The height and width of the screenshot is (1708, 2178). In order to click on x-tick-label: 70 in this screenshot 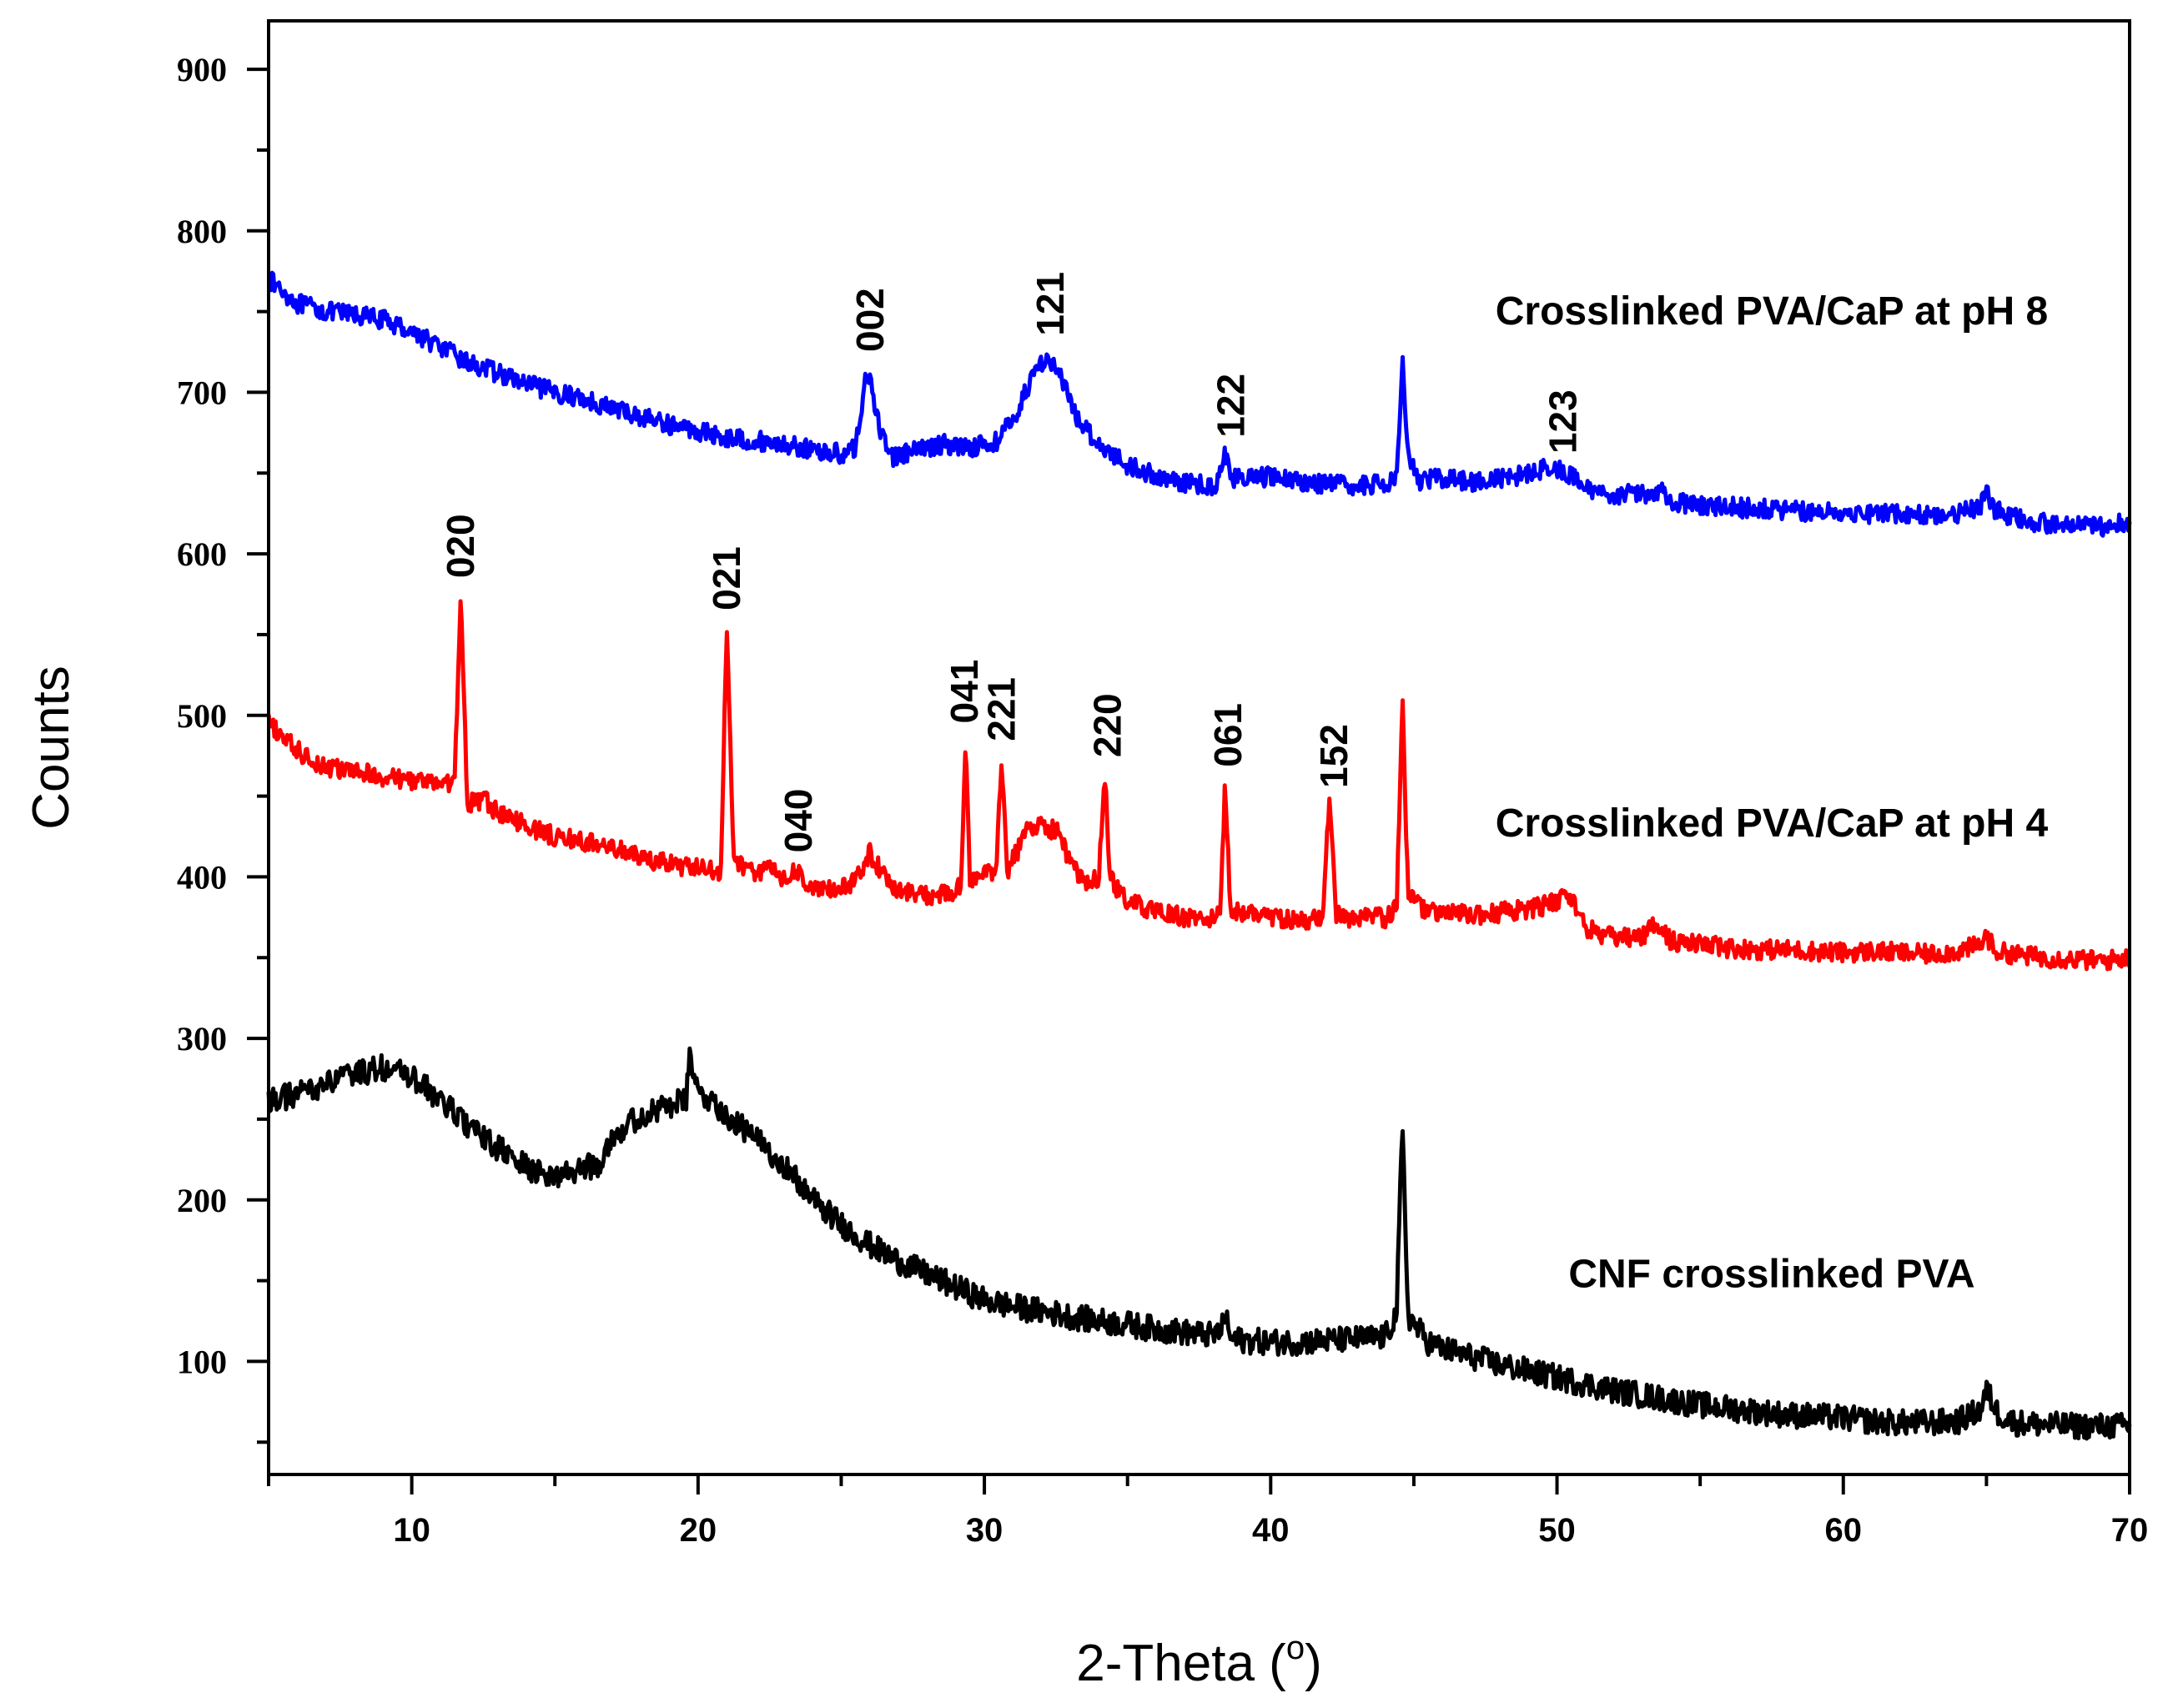, I will do `click(2130, 1530)`.